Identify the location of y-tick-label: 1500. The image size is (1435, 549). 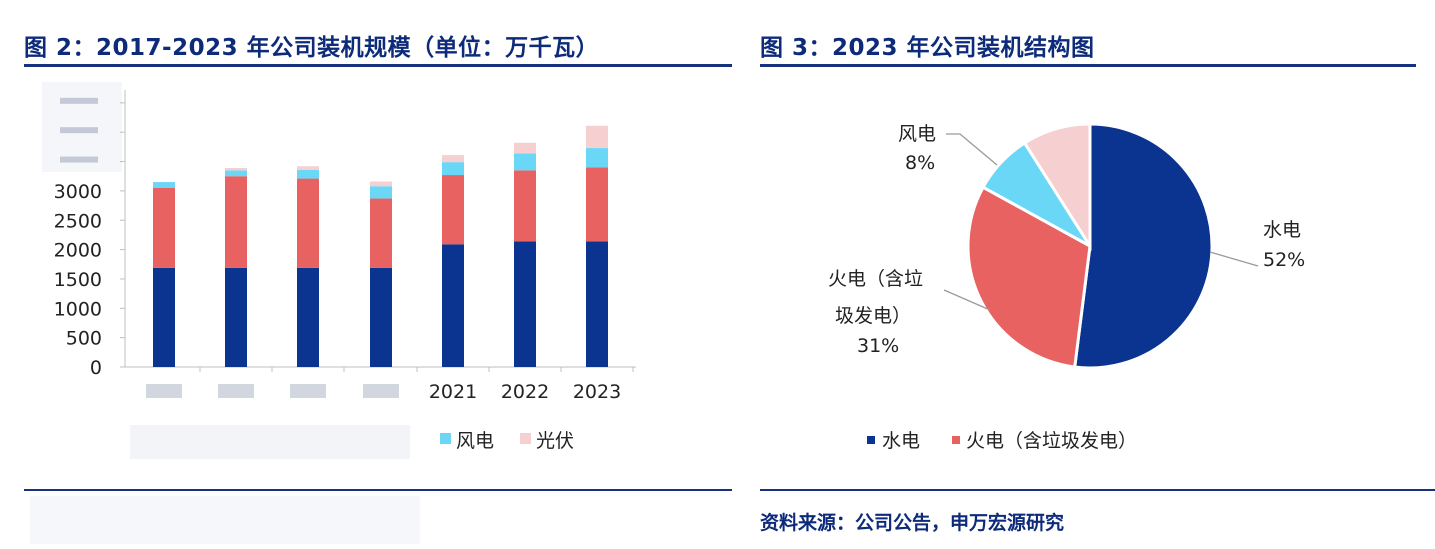
(78, 280).